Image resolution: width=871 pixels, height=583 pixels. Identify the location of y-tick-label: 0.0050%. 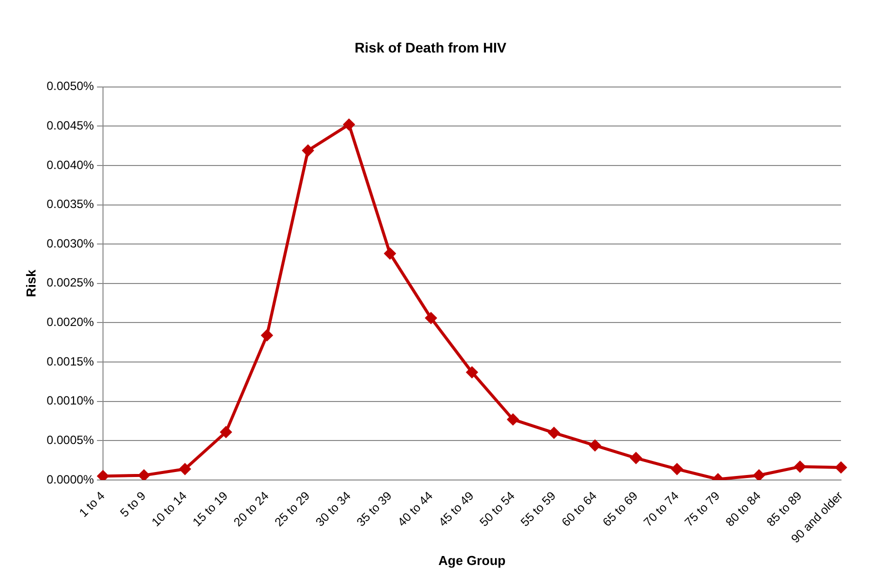
(70, 86).